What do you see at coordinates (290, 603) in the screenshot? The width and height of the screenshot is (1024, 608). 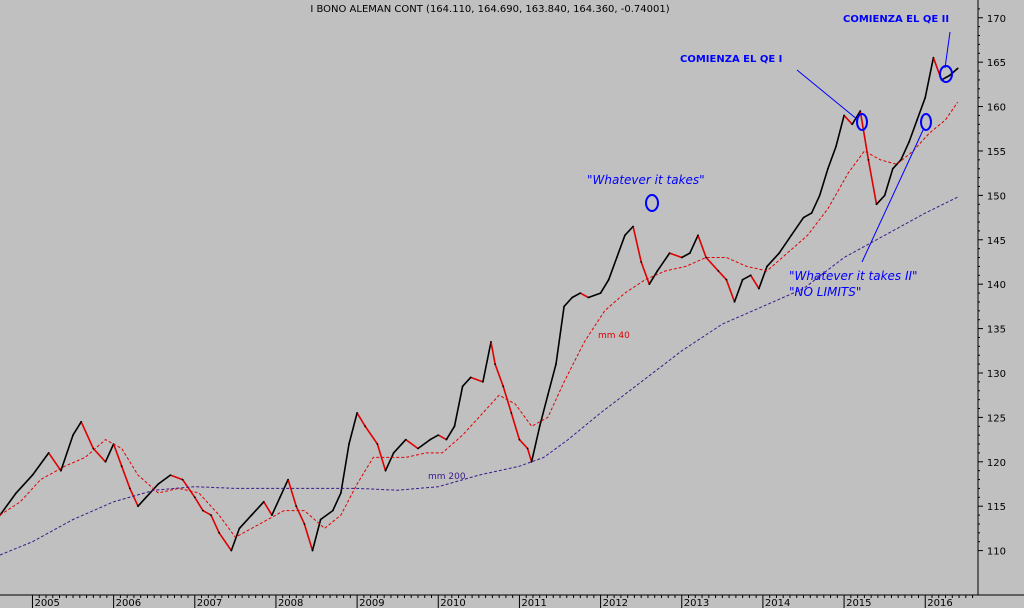 I see `x-tick-label: 2008` at bounding box center [290, 603].